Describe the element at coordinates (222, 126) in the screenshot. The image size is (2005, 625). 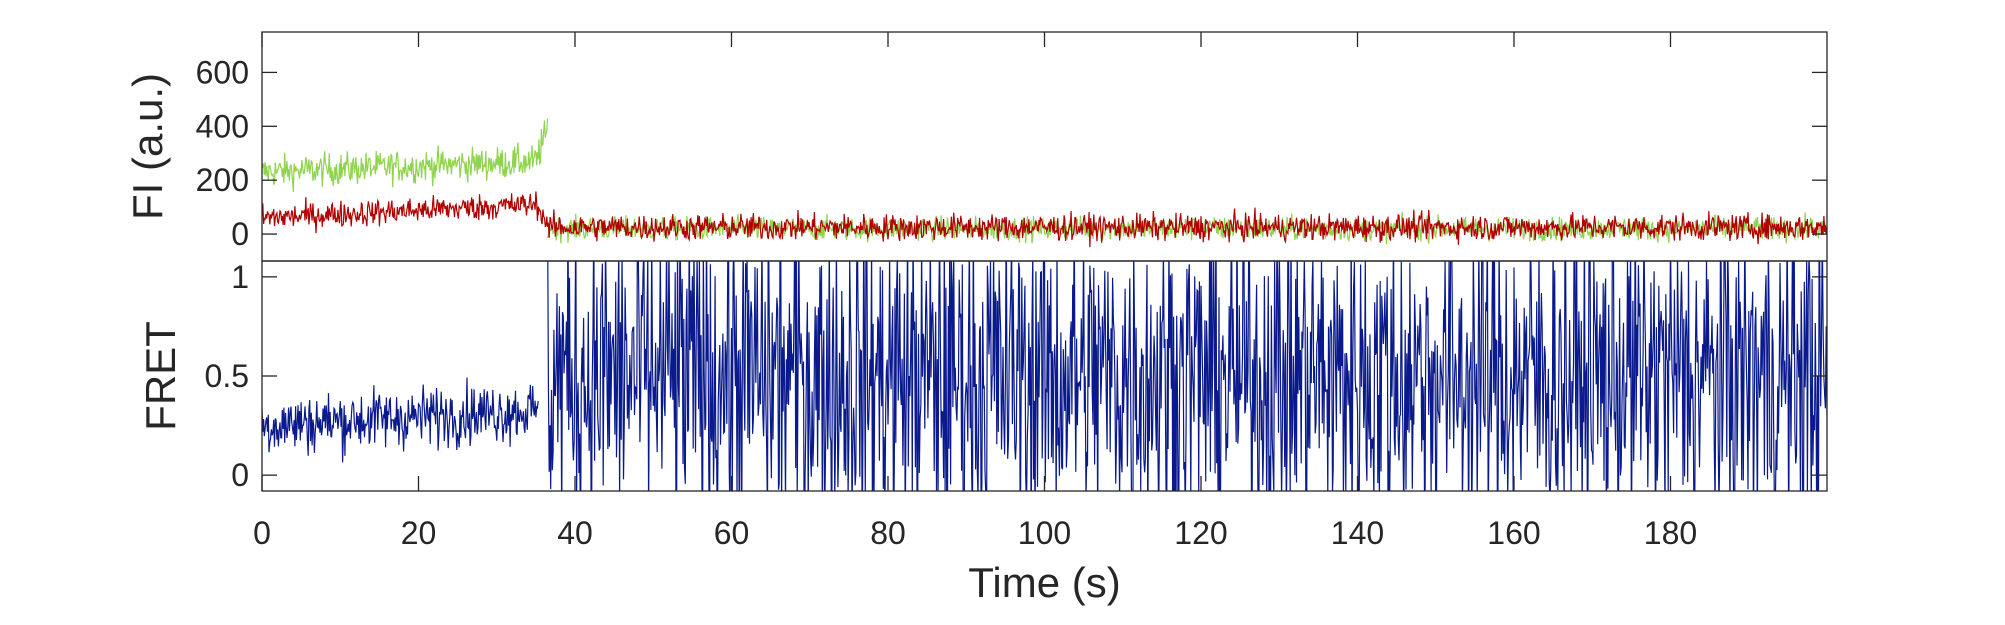
I see `top-ytick-label: 400` at that location.